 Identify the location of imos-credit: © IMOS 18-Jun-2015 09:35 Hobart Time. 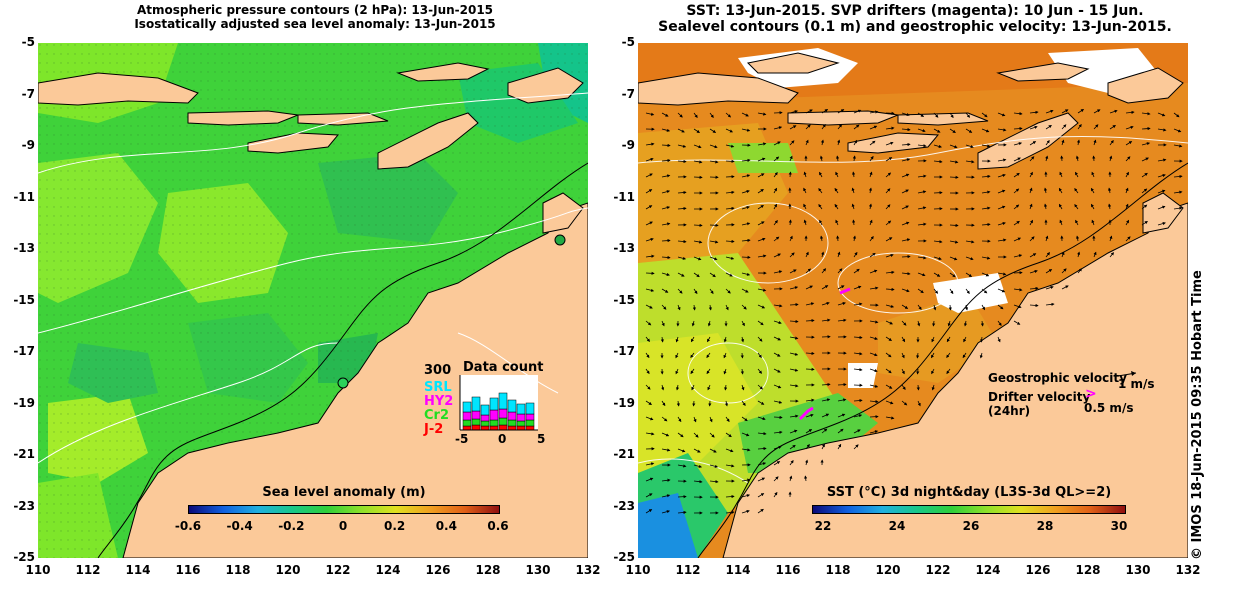
(1197, 415).